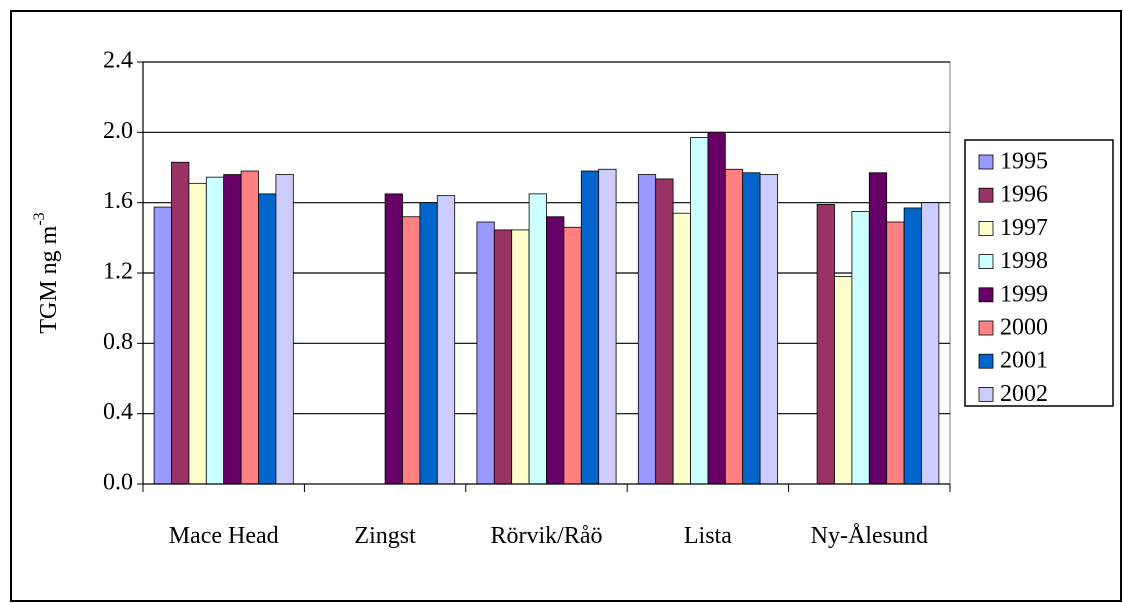  I want to click on y-tick-label: 0.4, so click(118, 412).